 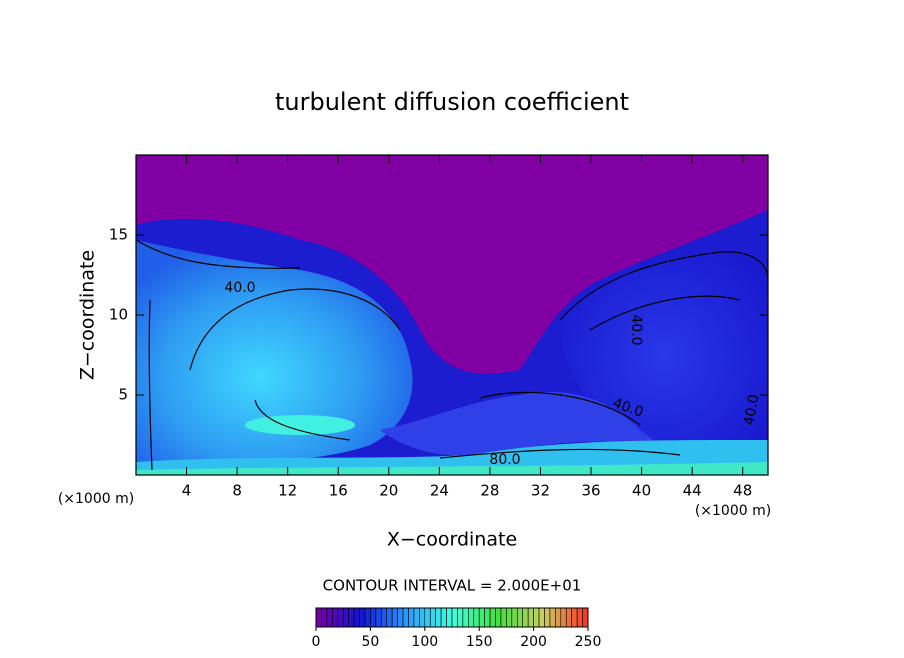 I want to click on x-tick-label: 40, so click(x=641, y=491).